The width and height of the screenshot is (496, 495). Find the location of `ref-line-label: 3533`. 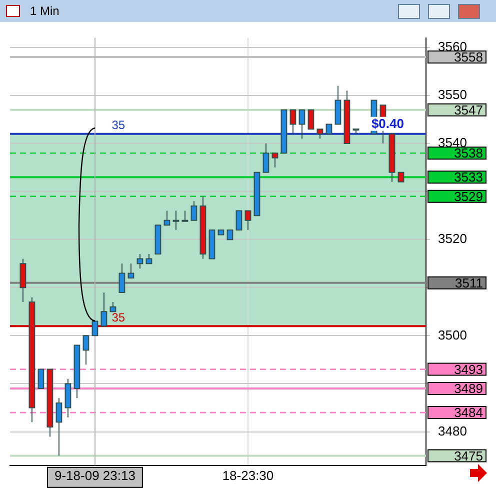

ref-line-label: 3533 is located at coordinates (468, 177).